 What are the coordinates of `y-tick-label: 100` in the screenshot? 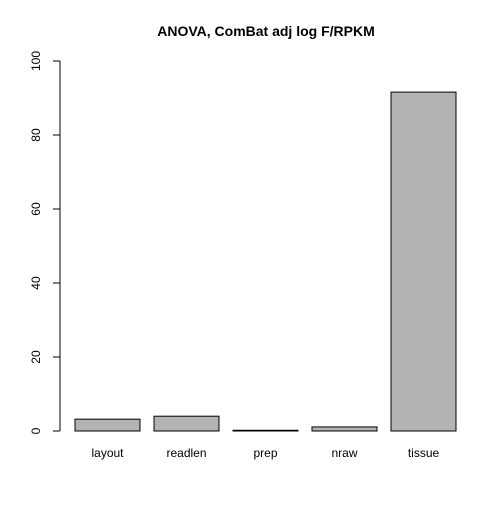 It's located at (36, 61).